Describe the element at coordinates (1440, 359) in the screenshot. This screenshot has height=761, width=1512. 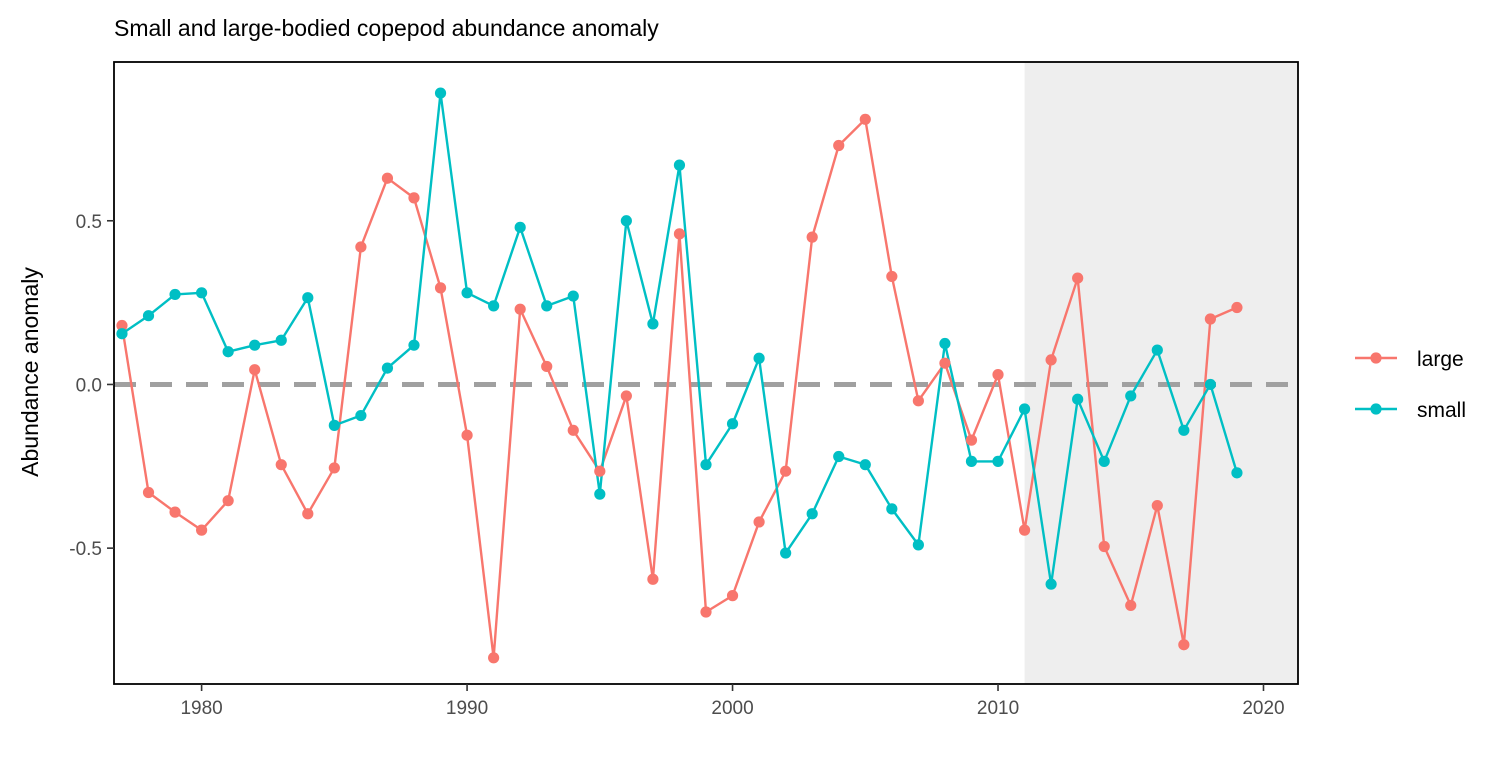
I see `legend-label-large: large` at that location.